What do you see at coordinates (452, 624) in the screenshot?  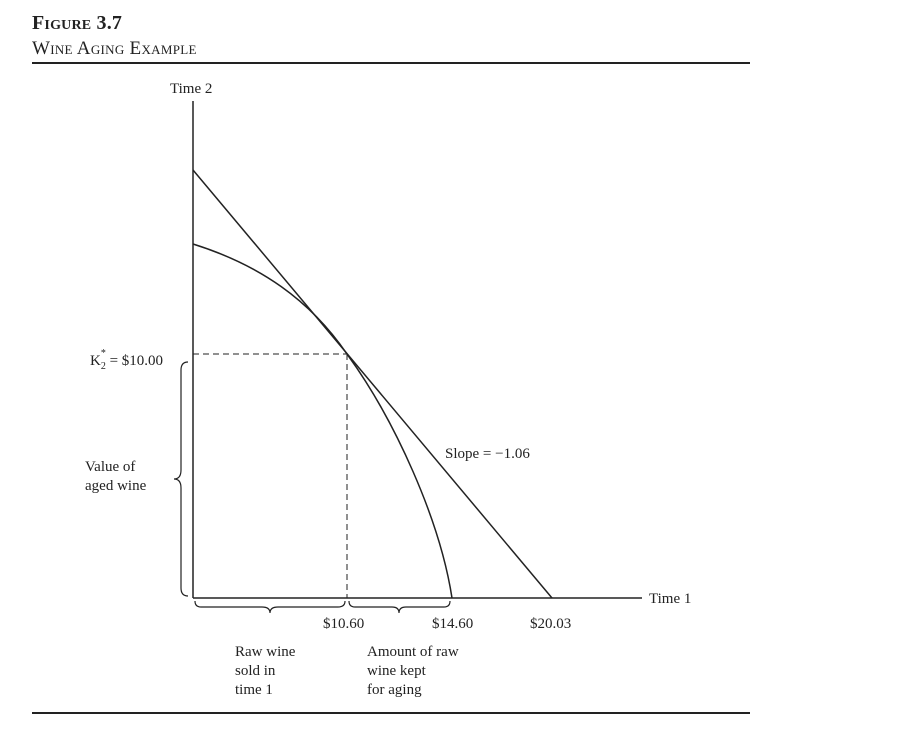 I see `tick-label-14-60: $14.60` at bounding box center [452, 624].